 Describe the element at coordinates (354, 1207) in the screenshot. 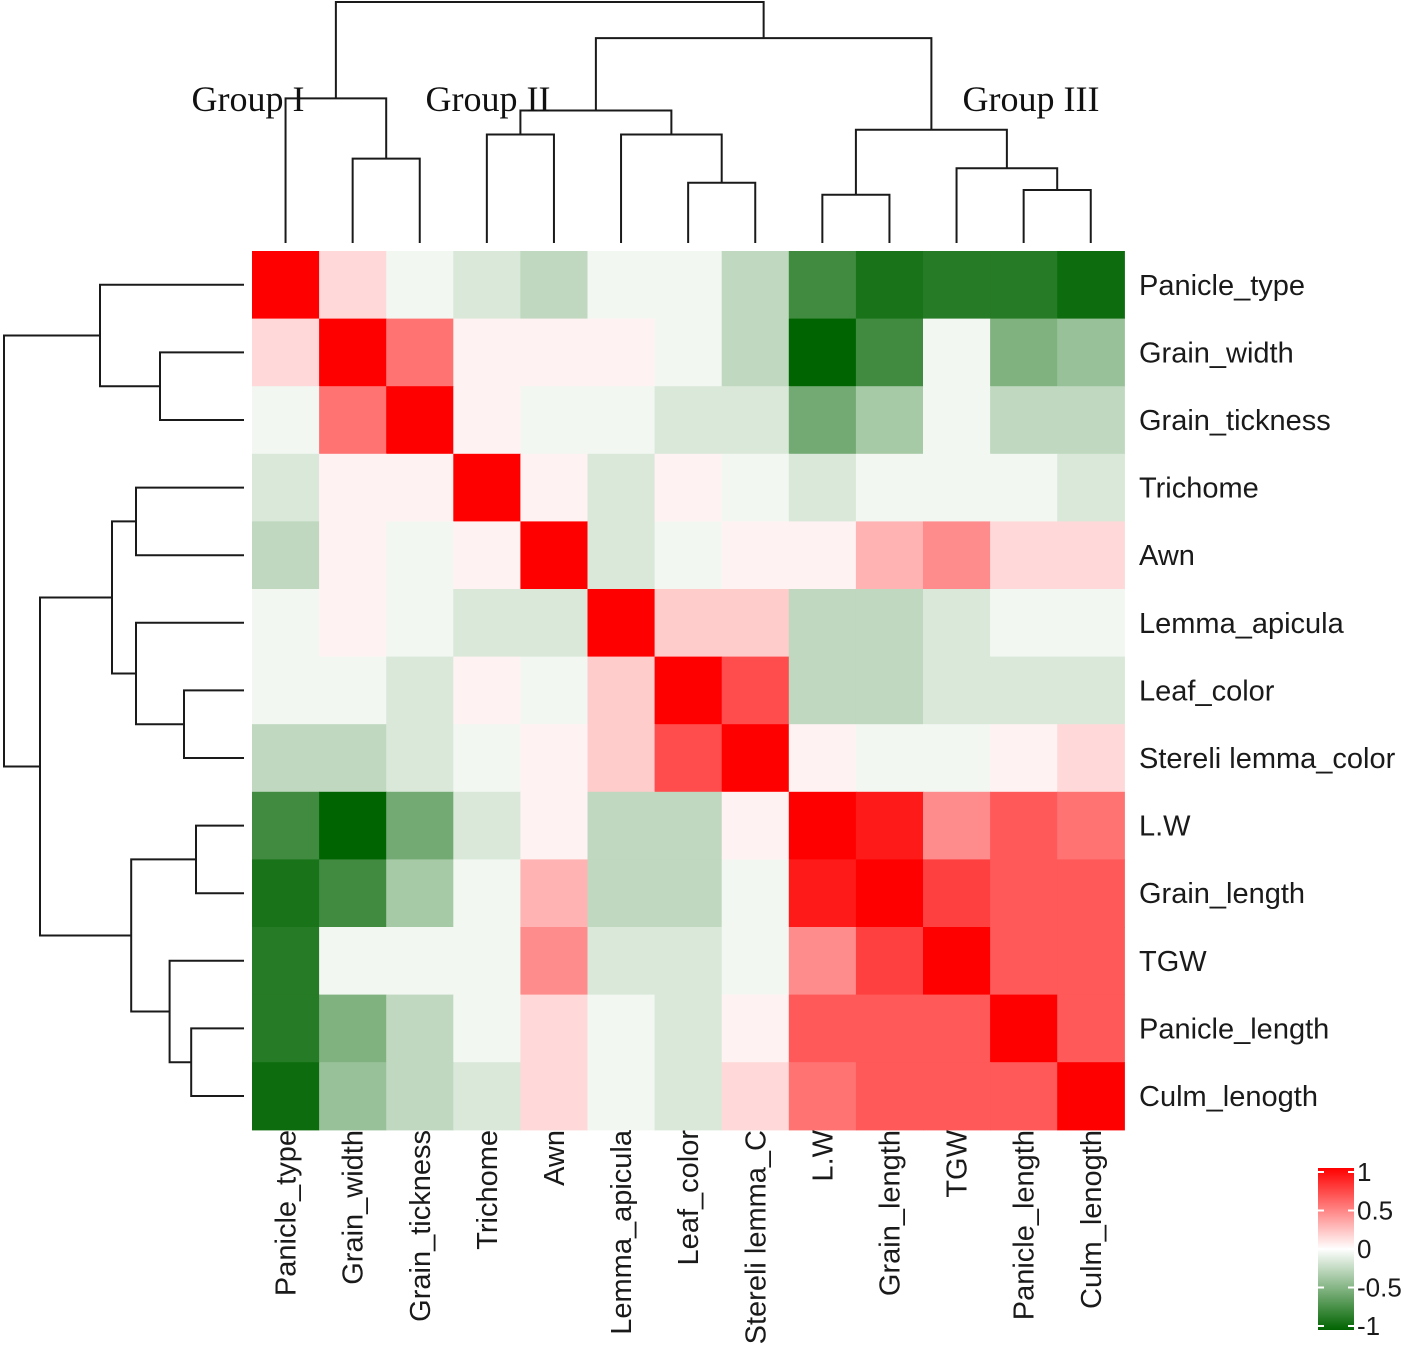

I see `column-label: Grain_width` at that location.